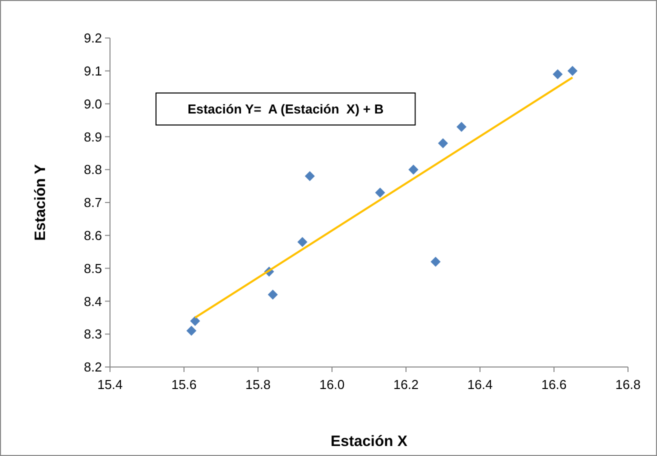 The image size is (657, 456). What do you see at coordinates (554, 384) in the screenshot?
I see `x-tick-label: 16.6` at bounding box center [554, 384].